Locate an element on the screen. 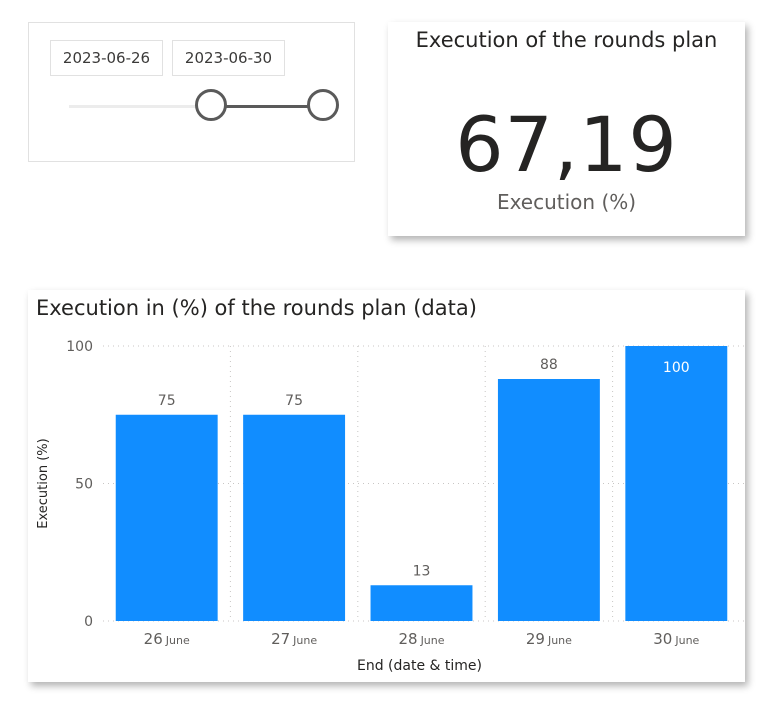 This screenshot has width=768, height=711. y-tick-label: 50 is located at coordinates (84, 485).